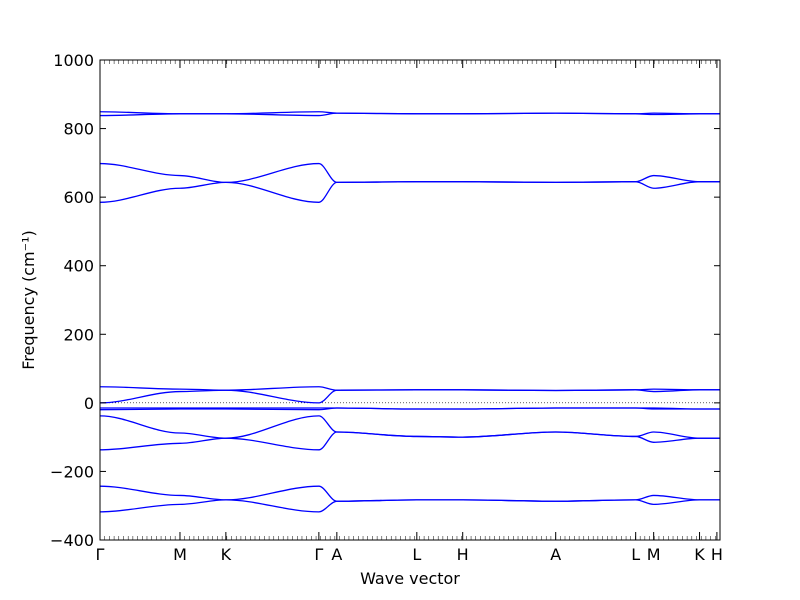  I want to click on y-tick-label: 0, so click(89, 403).